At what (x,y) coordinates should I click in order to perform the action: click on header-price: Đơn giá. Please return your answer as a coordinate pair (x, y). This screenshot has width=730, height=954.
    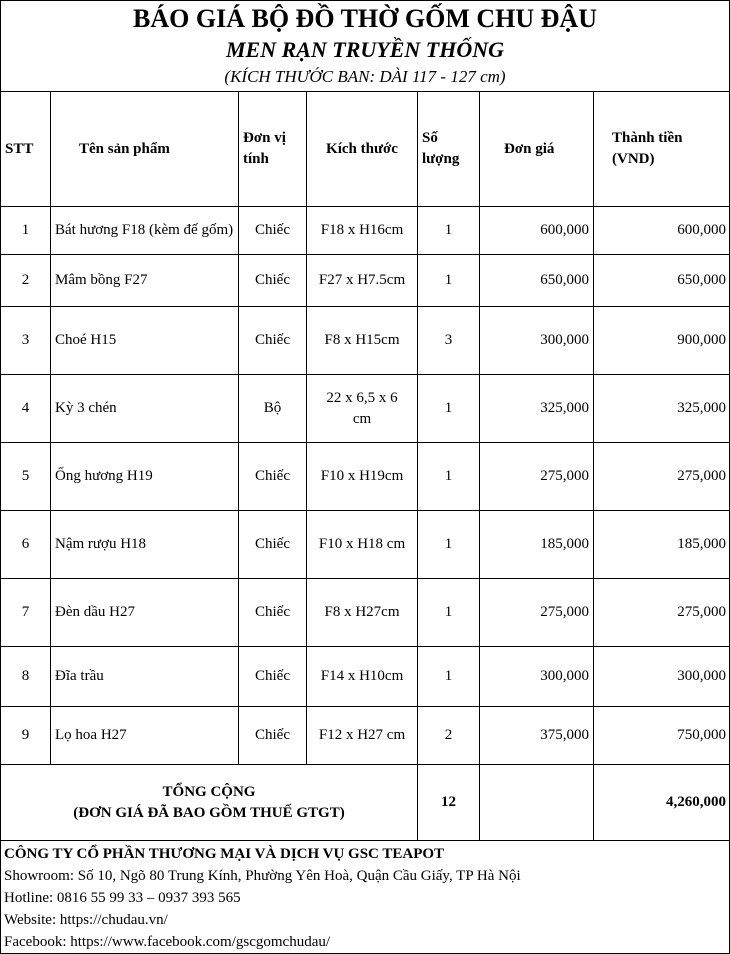
    Looking at the image, I should click on (536, 149).